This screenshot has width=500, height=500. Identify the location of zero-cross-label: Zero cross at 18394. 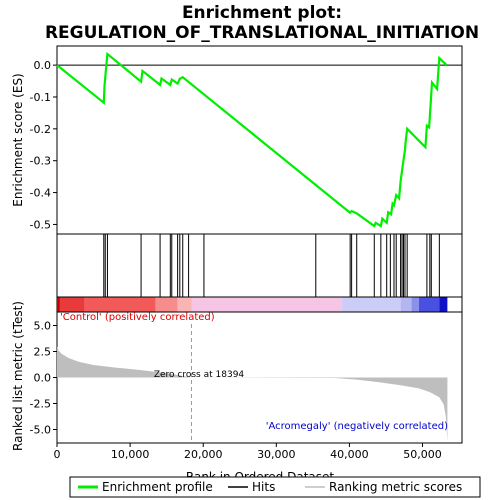
(199, 375).